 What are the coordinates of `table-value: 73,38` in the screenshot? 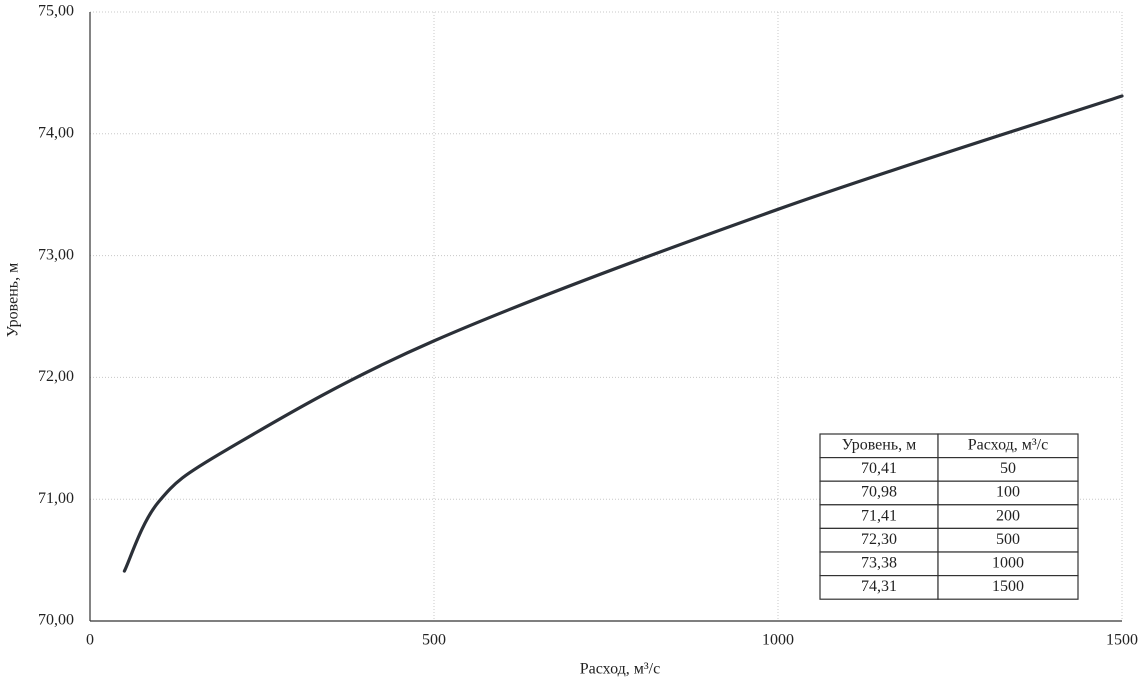 It's located at (879, 562).